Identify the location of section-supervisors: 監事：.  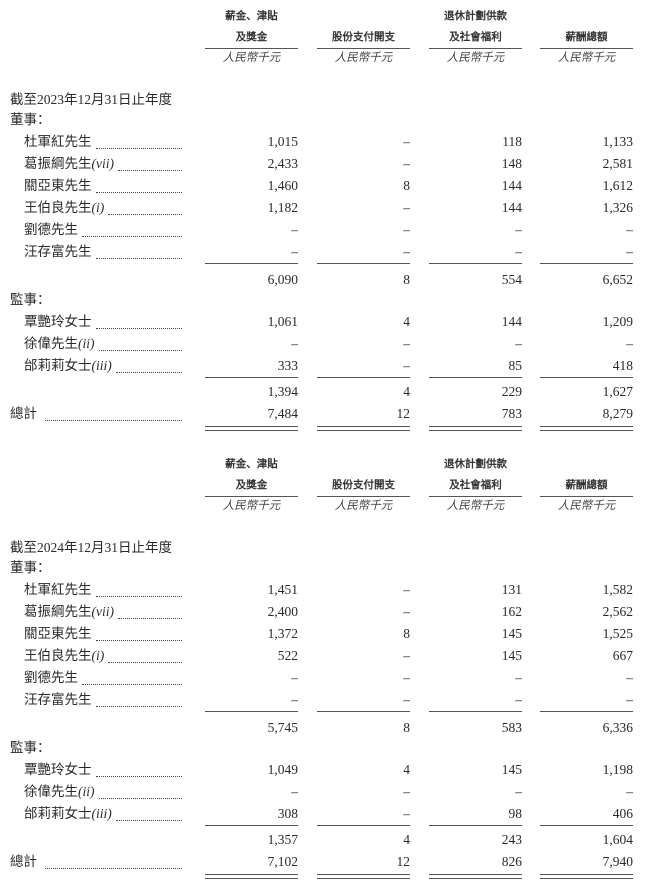
(30, 299).